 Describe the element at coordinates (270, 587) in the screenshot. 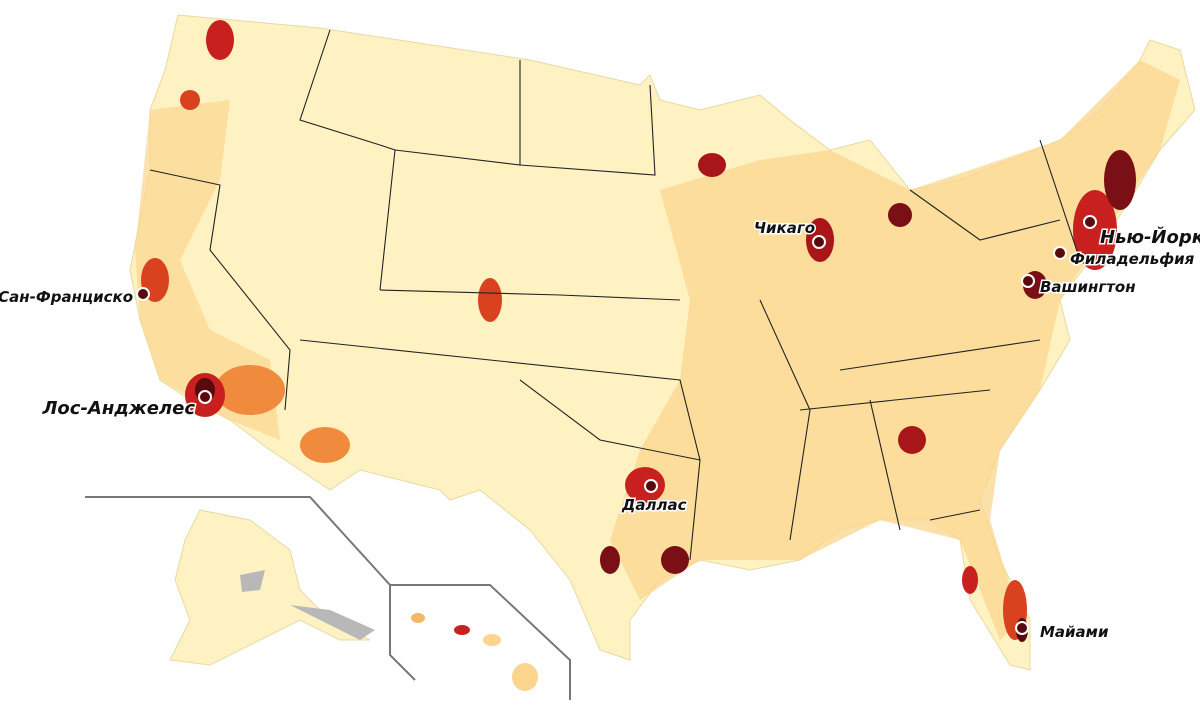

I see `alaska` at that location.